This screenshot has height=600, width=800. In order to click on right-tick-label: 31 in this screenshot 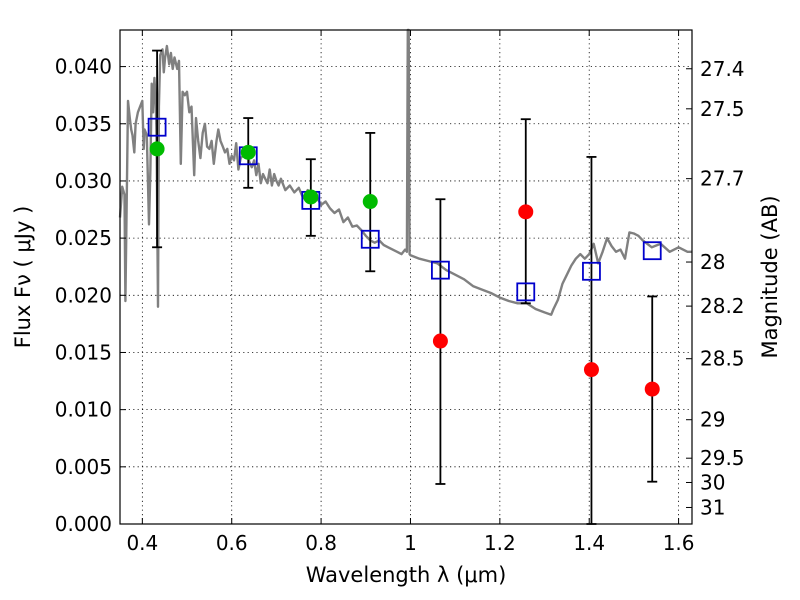, I will do `click(712, 507)`.